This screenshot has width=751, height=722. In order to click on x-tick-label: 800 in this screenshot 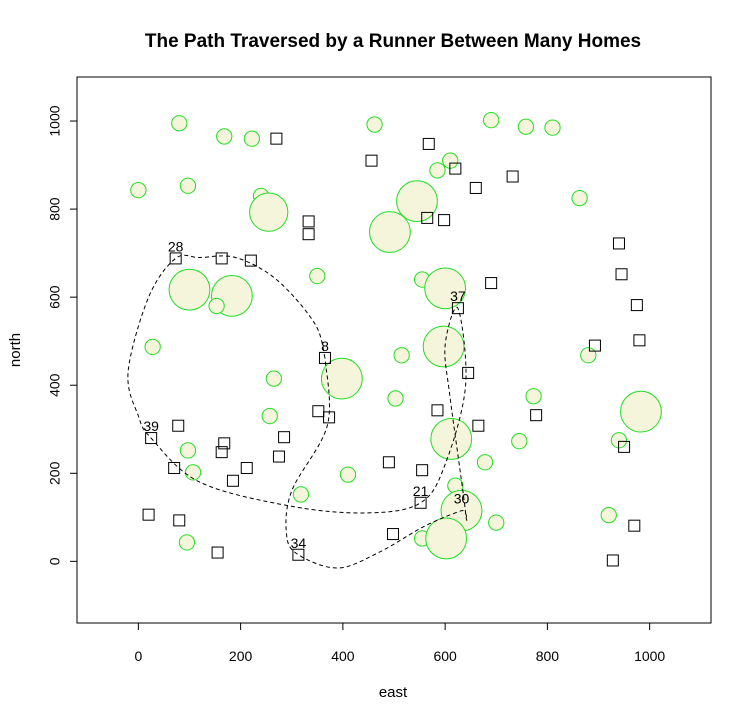, I will do `click(548, 656)`.